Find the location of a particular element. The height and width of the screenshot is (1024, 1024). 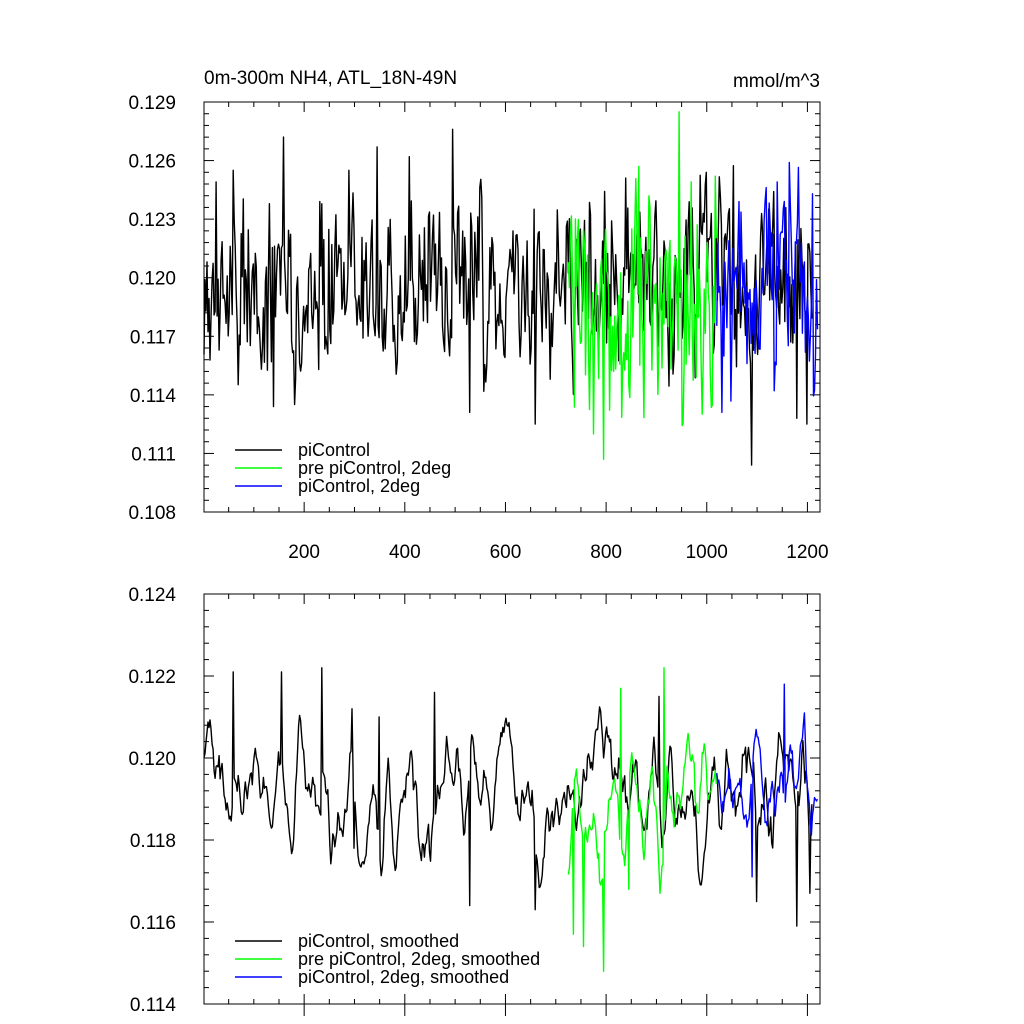

series-line-picontrol-2deg-smoothed is located at coordinates (767, 780).